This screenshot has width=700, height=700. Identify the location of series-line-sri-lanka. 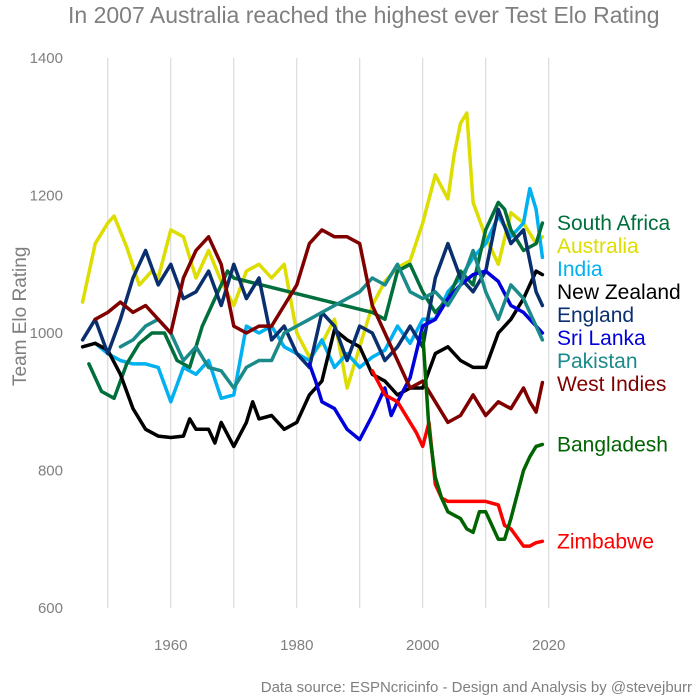
(426, 355).